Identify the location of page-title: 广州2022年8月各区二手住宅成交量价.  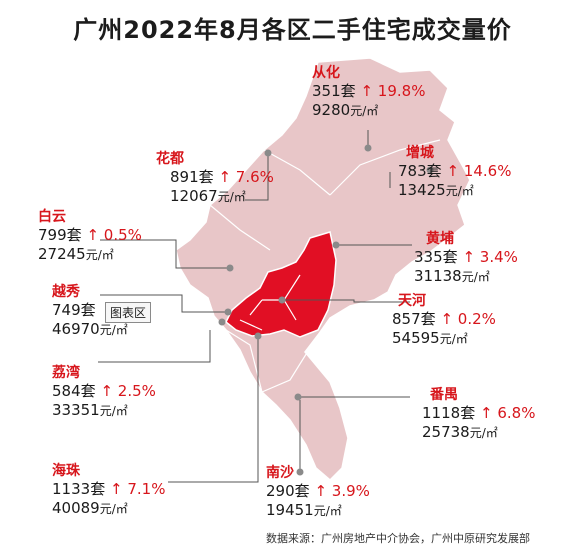
(292, 30).